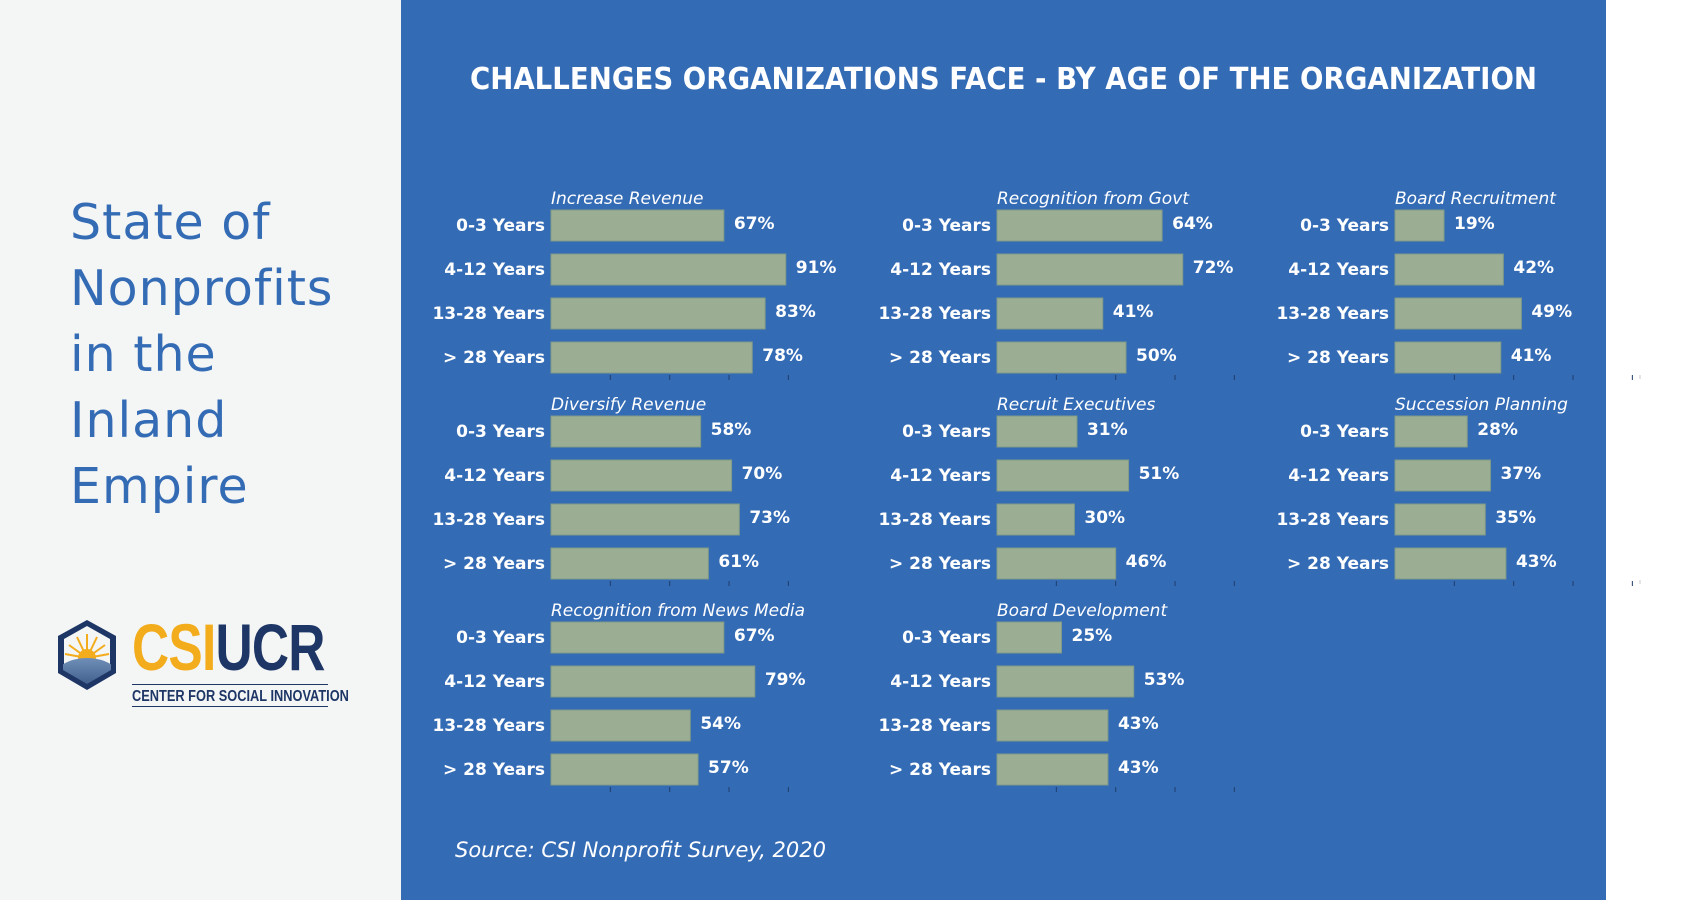 This screenshot has height=900, width=1702. I want to click on logo-rule-bottom, so click(230, 706).